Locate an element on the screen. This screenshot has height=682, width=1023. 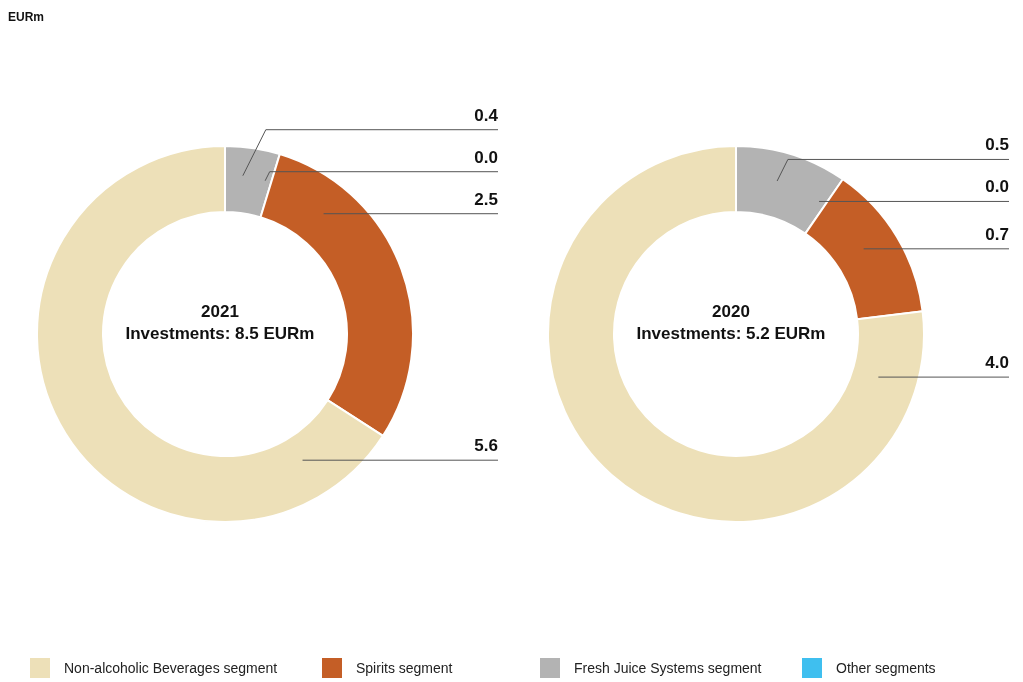
text: Investments: 8.5 EURm is located at coordinates (220, 334).